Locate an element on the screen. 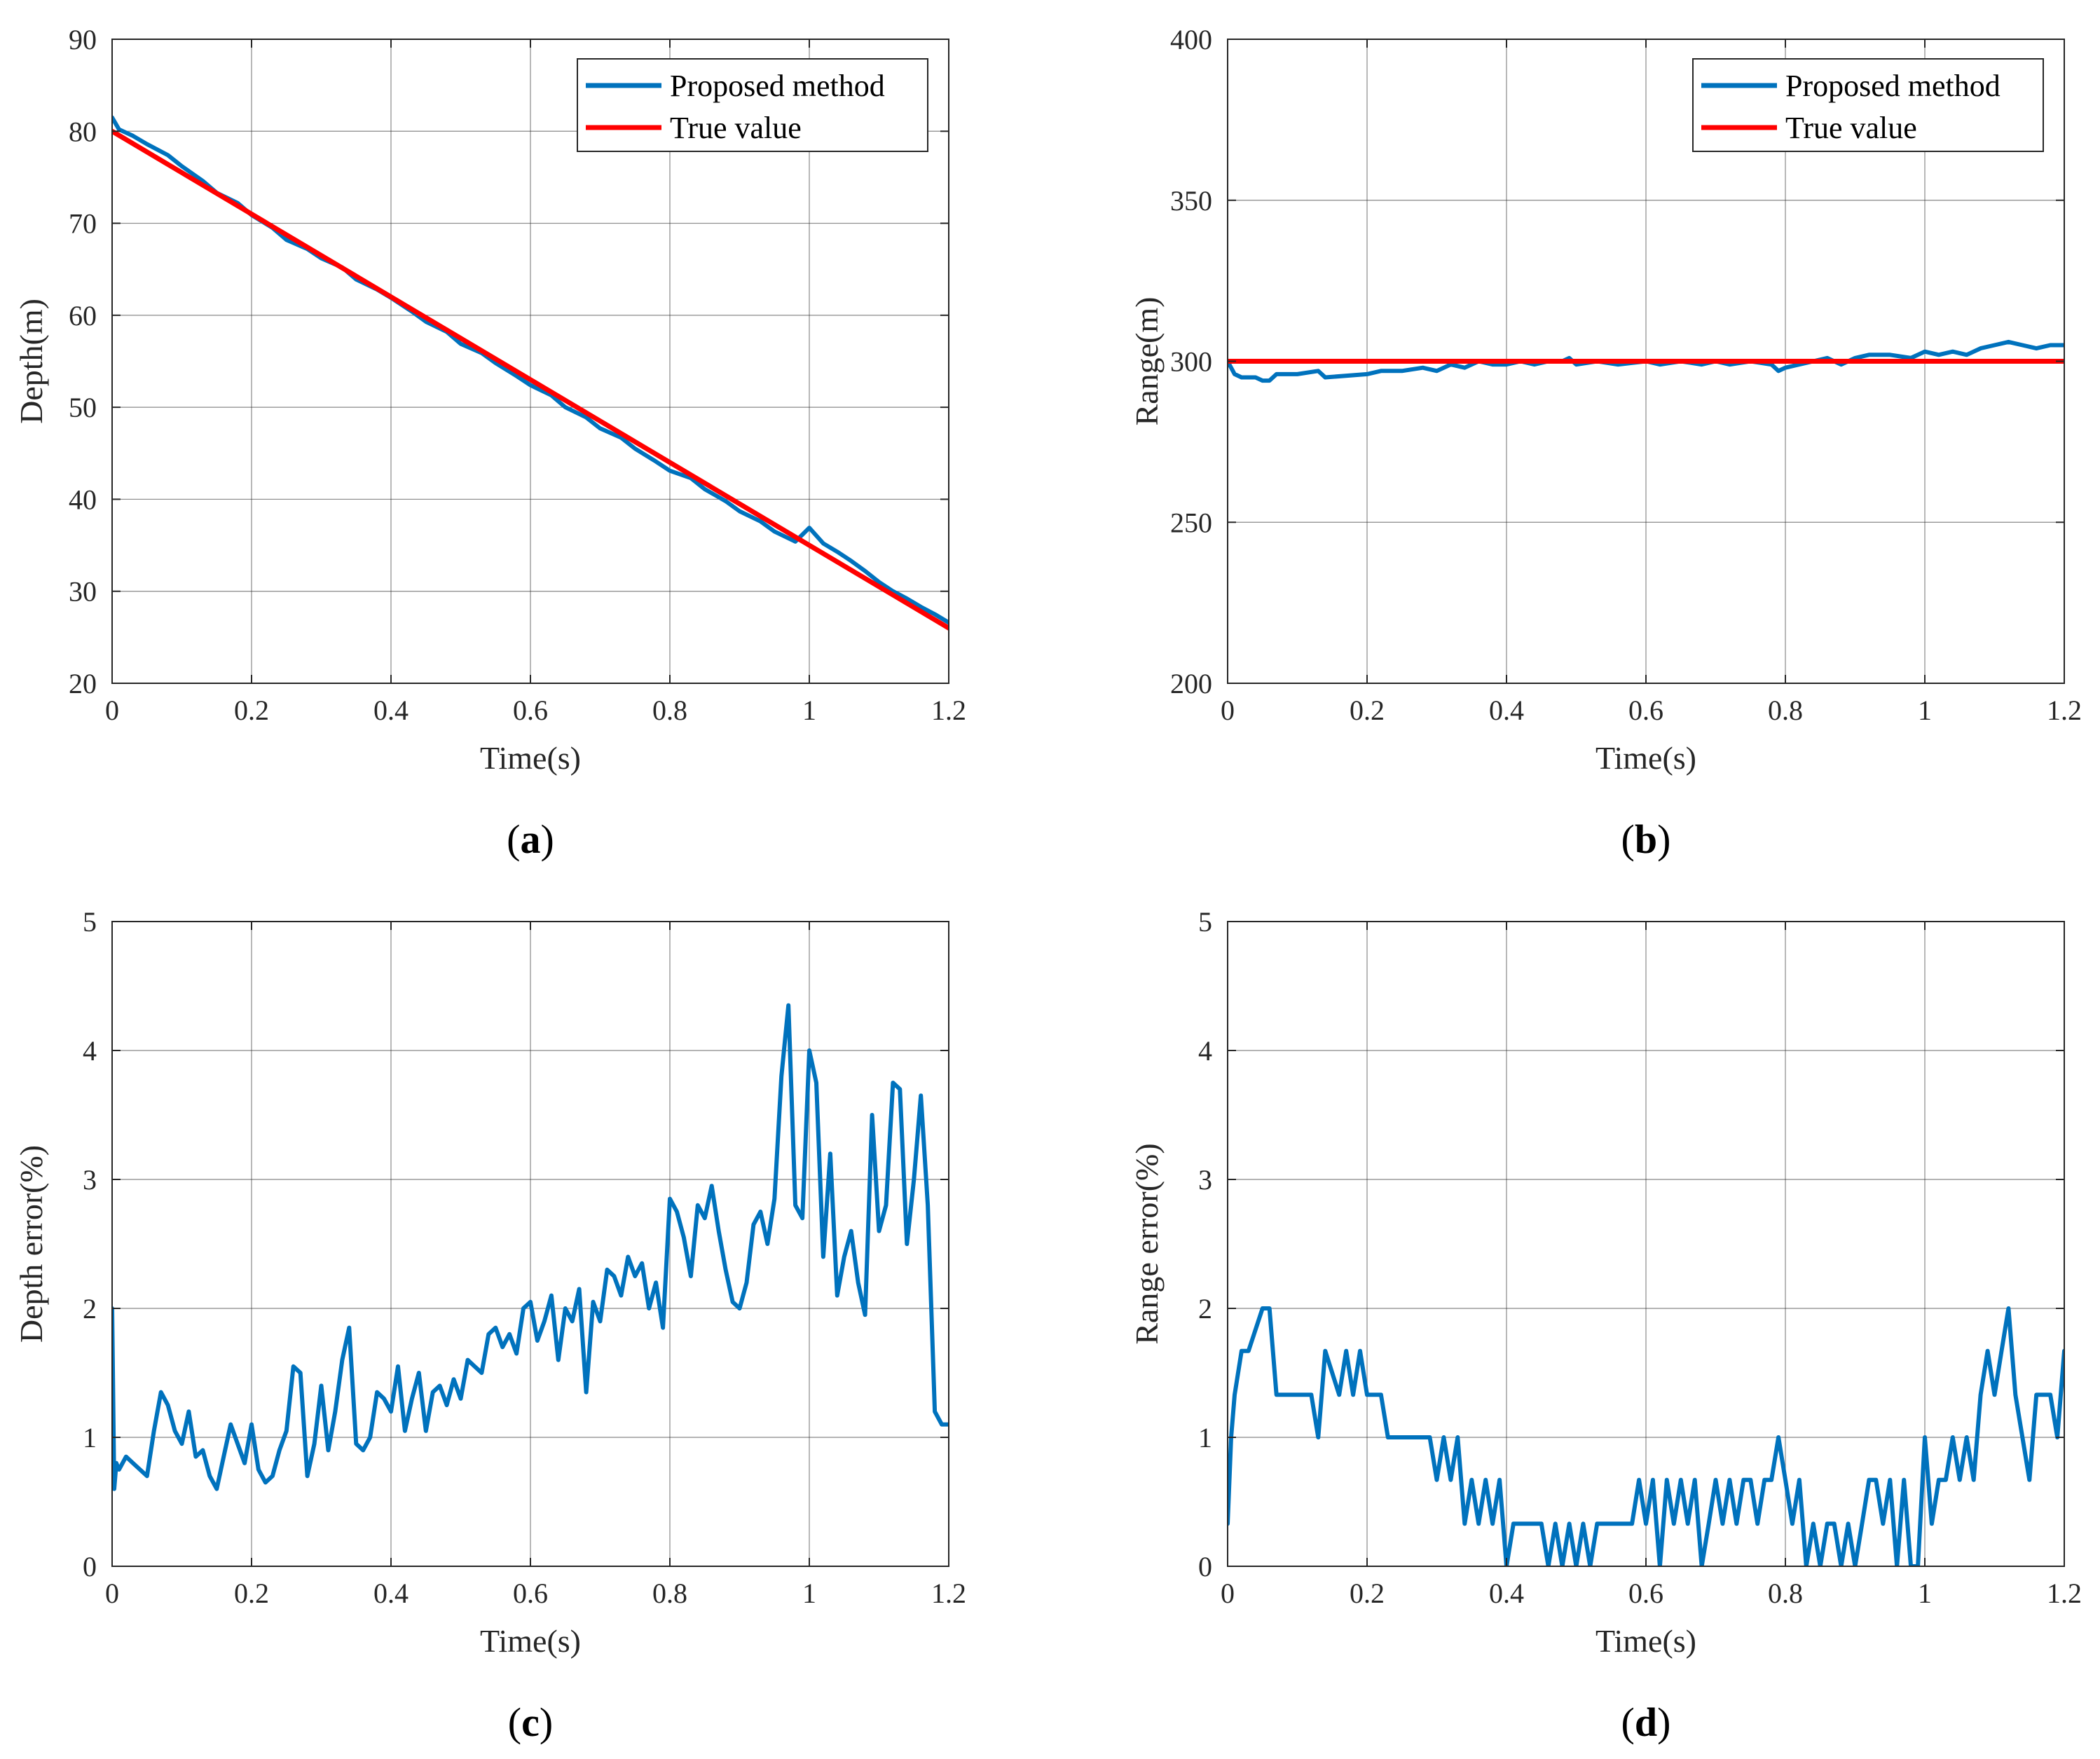  y-tick-label: 70 is located at coordinates (83, 224).